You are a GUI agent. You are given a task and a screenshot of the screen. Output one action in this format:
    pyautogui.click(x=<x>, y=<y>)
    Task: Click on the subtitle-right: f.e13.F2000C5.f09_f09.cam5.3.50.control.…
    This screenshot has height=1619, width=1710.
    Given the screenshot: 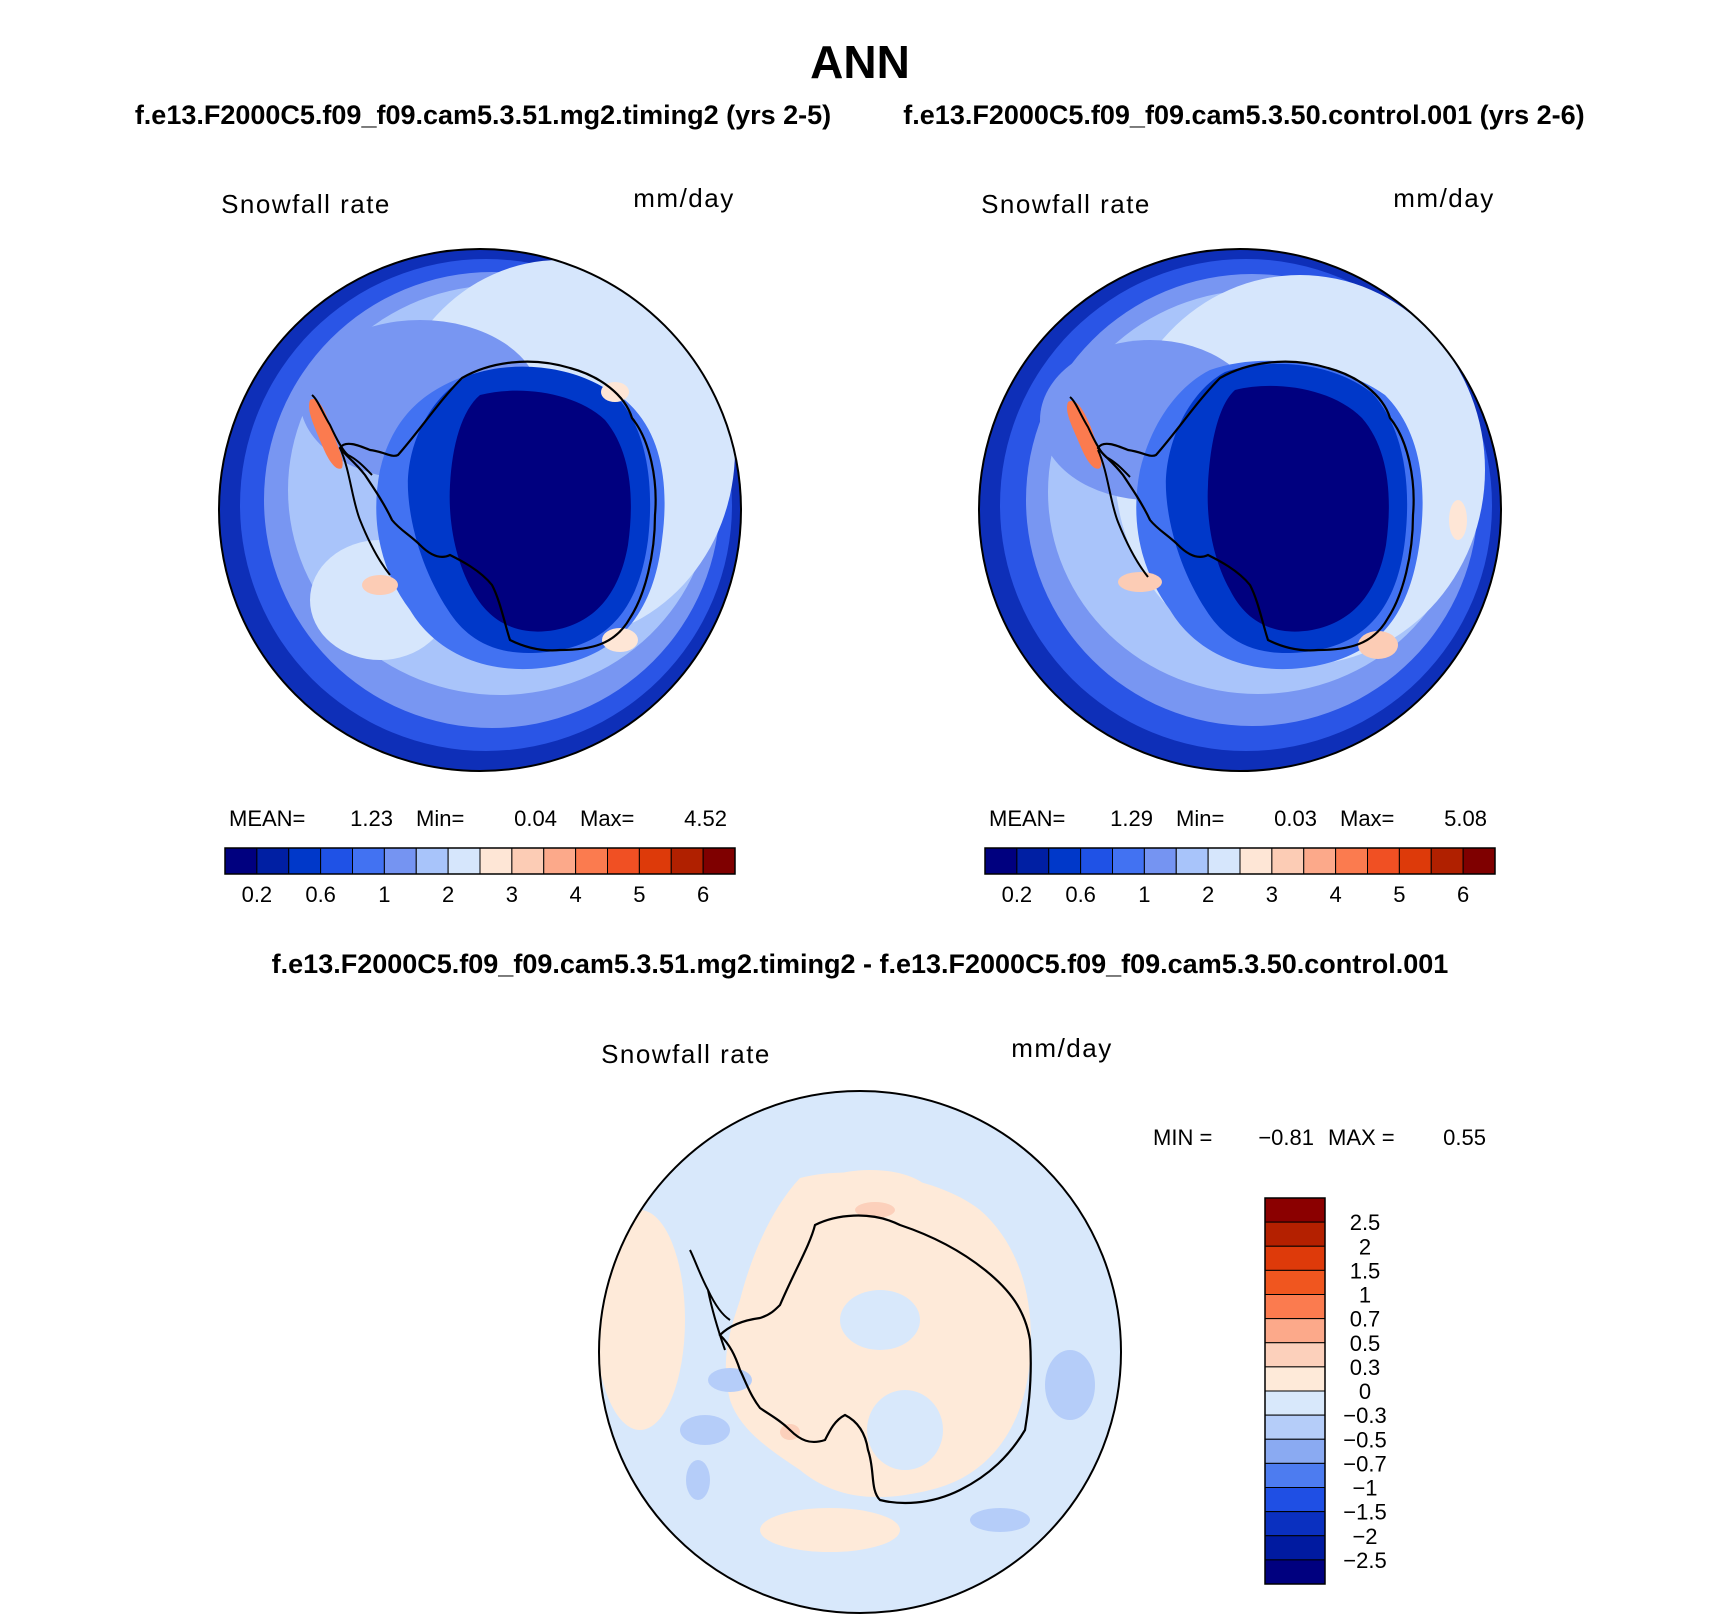 What is the action you would take?
    pyautogui.click(x=1243, y=115)
    